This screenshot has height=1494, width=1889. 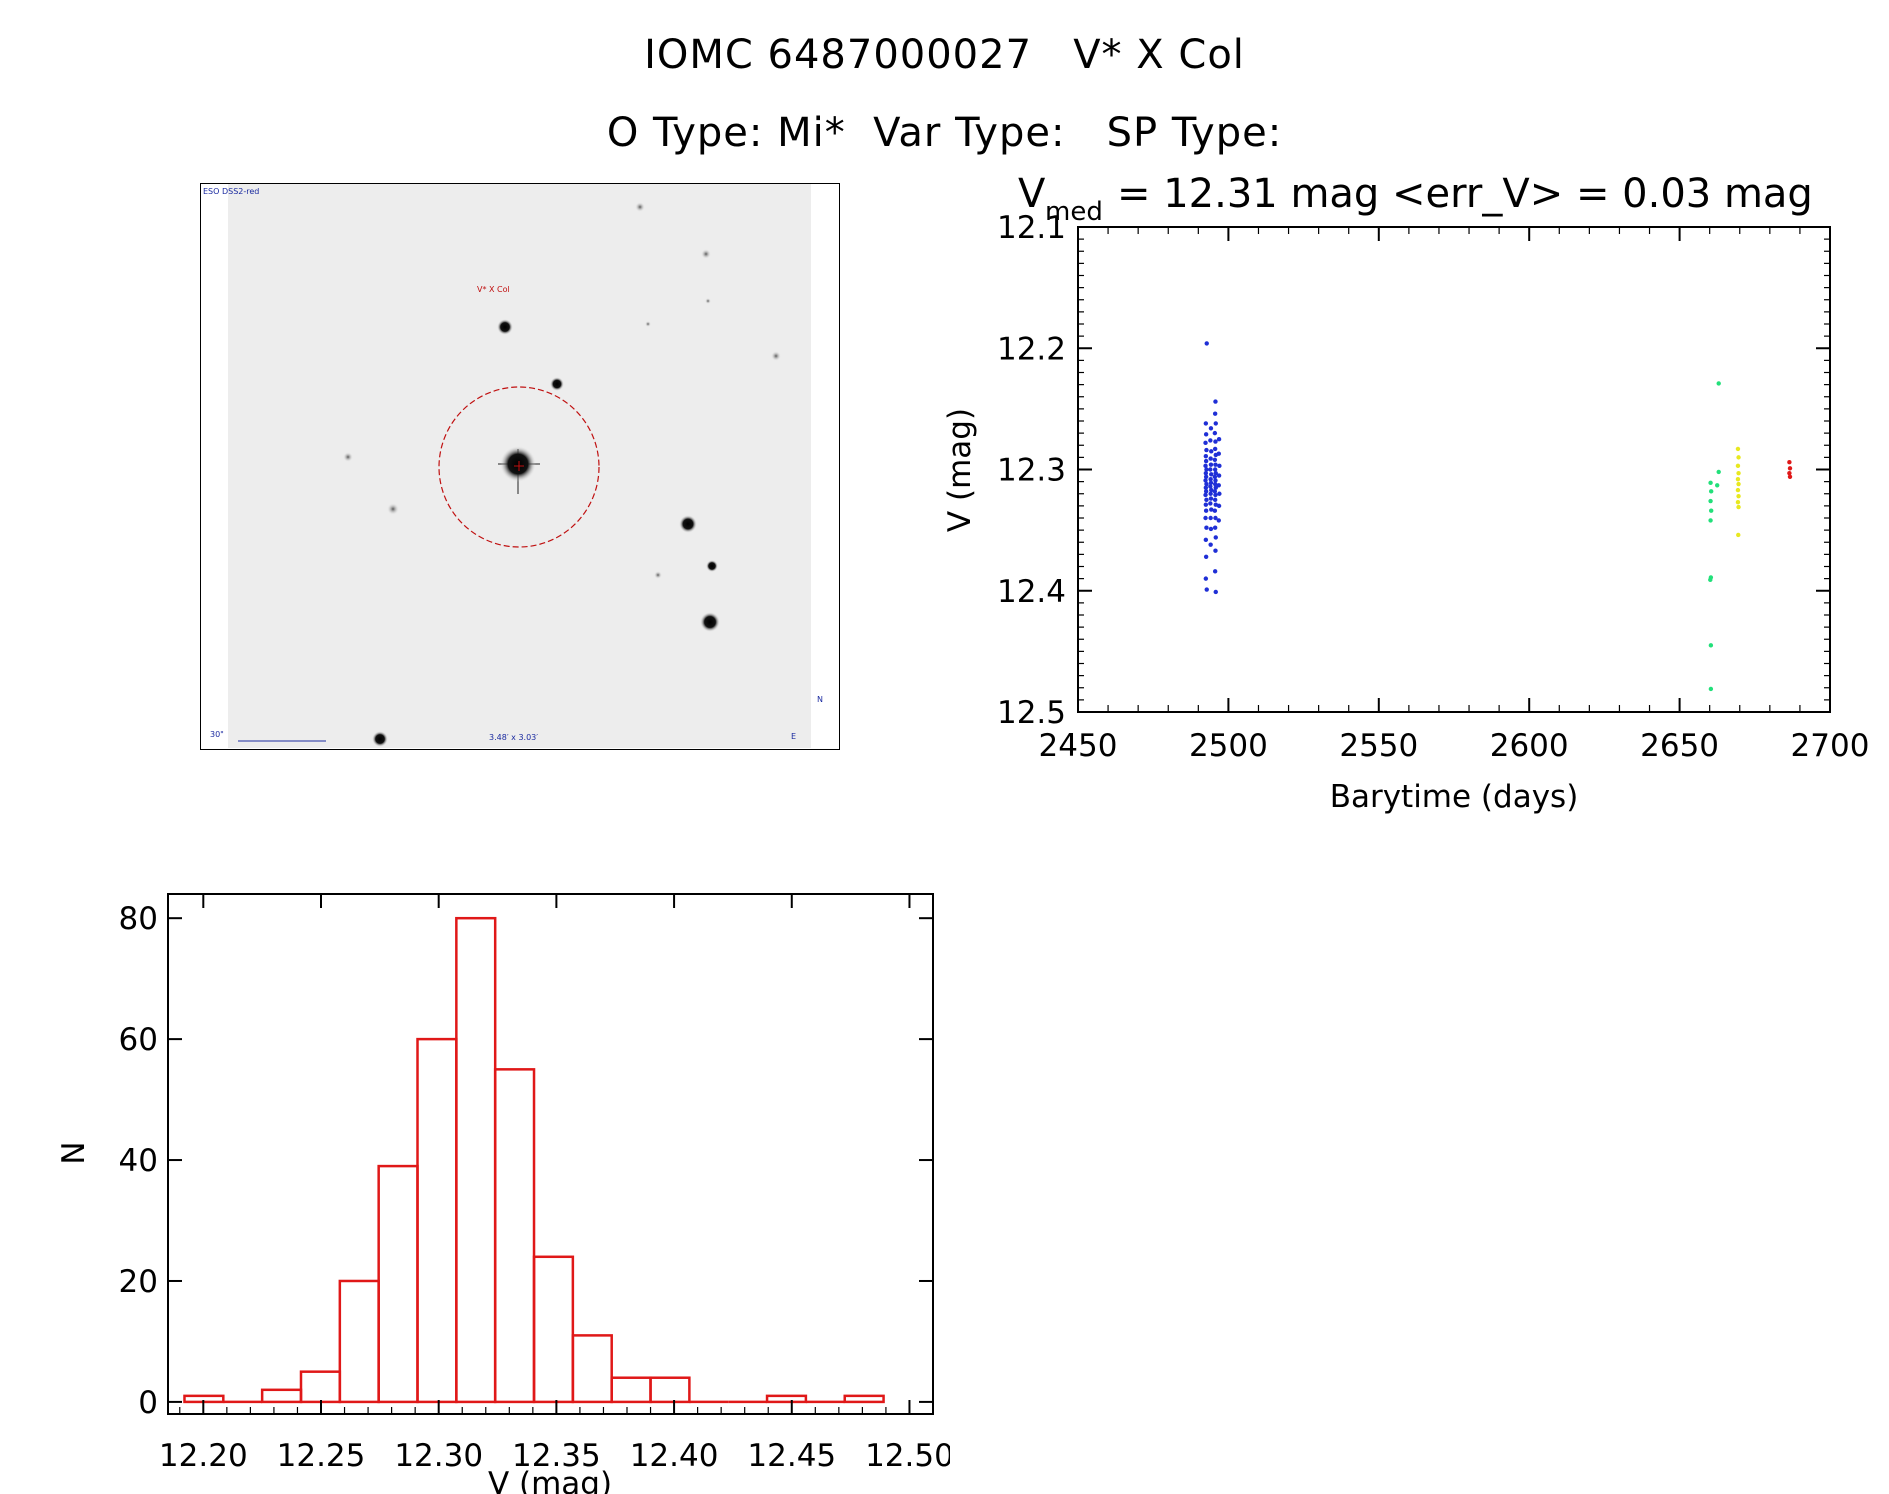 I want to click on hist-x-tick-label: 12.30, so click(x=438, y=1456).